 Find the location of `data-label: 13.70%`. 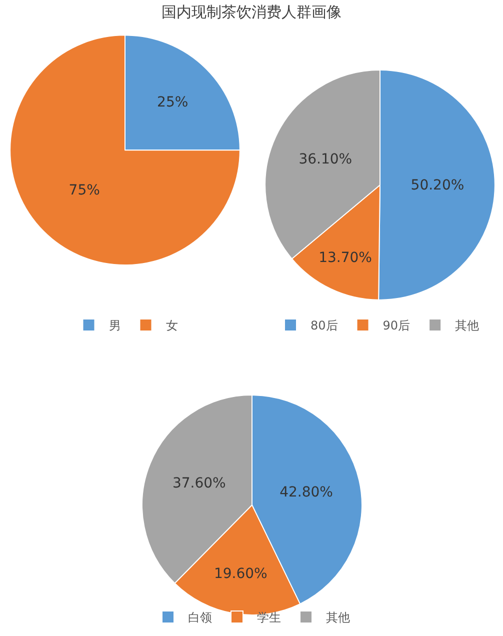

data-label: 13.70% is located at coordinates (345, 258).